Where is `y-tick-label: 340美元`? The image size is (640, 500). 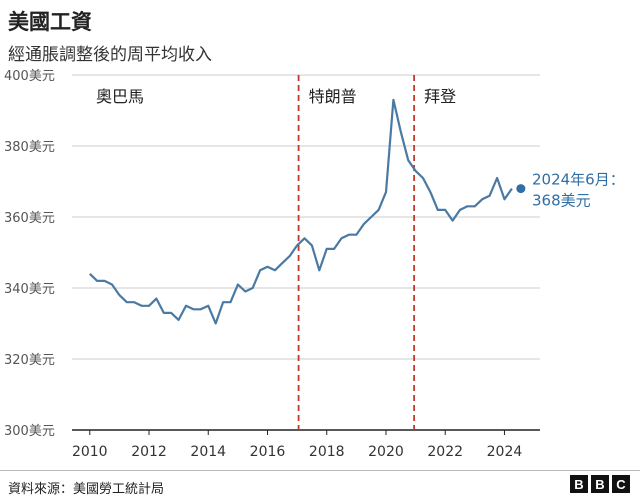
y-tick-label: 340美元 is located at coordinates (29, 289).